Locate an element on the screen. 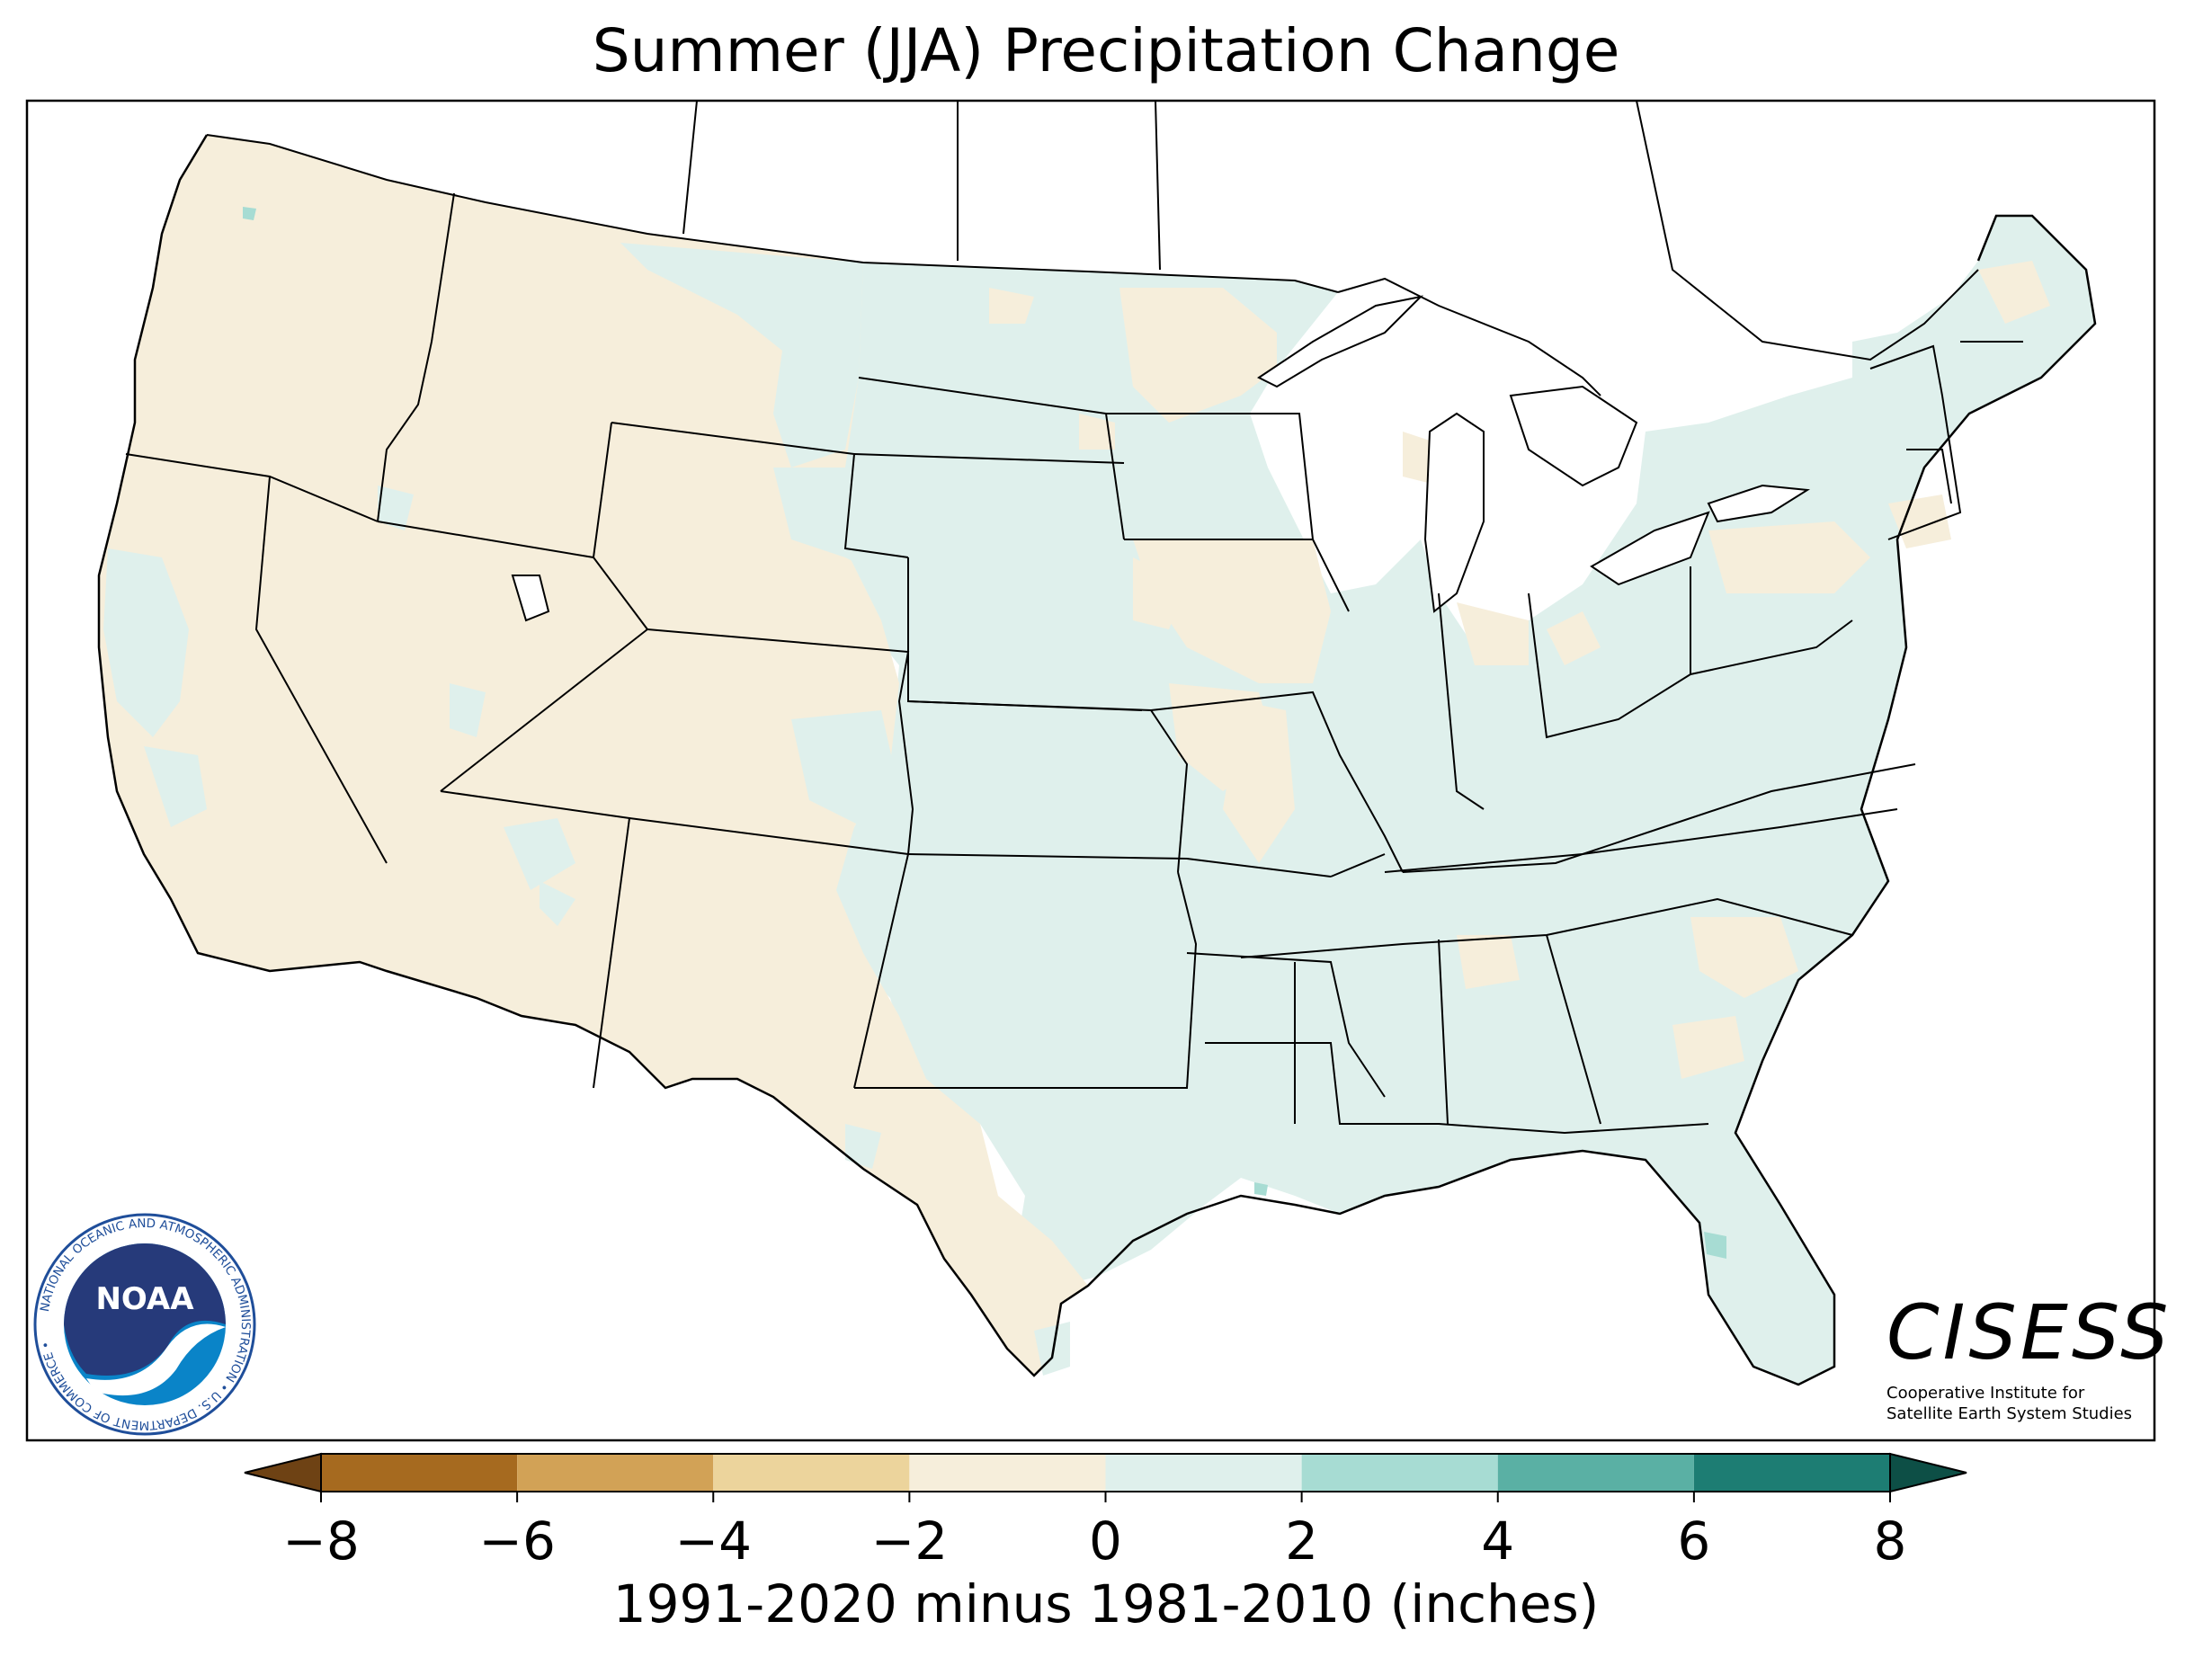 This screenshot has height=1666, width=2212. colorbar-tick-label: −8 is located at coordinates (321, 1541).